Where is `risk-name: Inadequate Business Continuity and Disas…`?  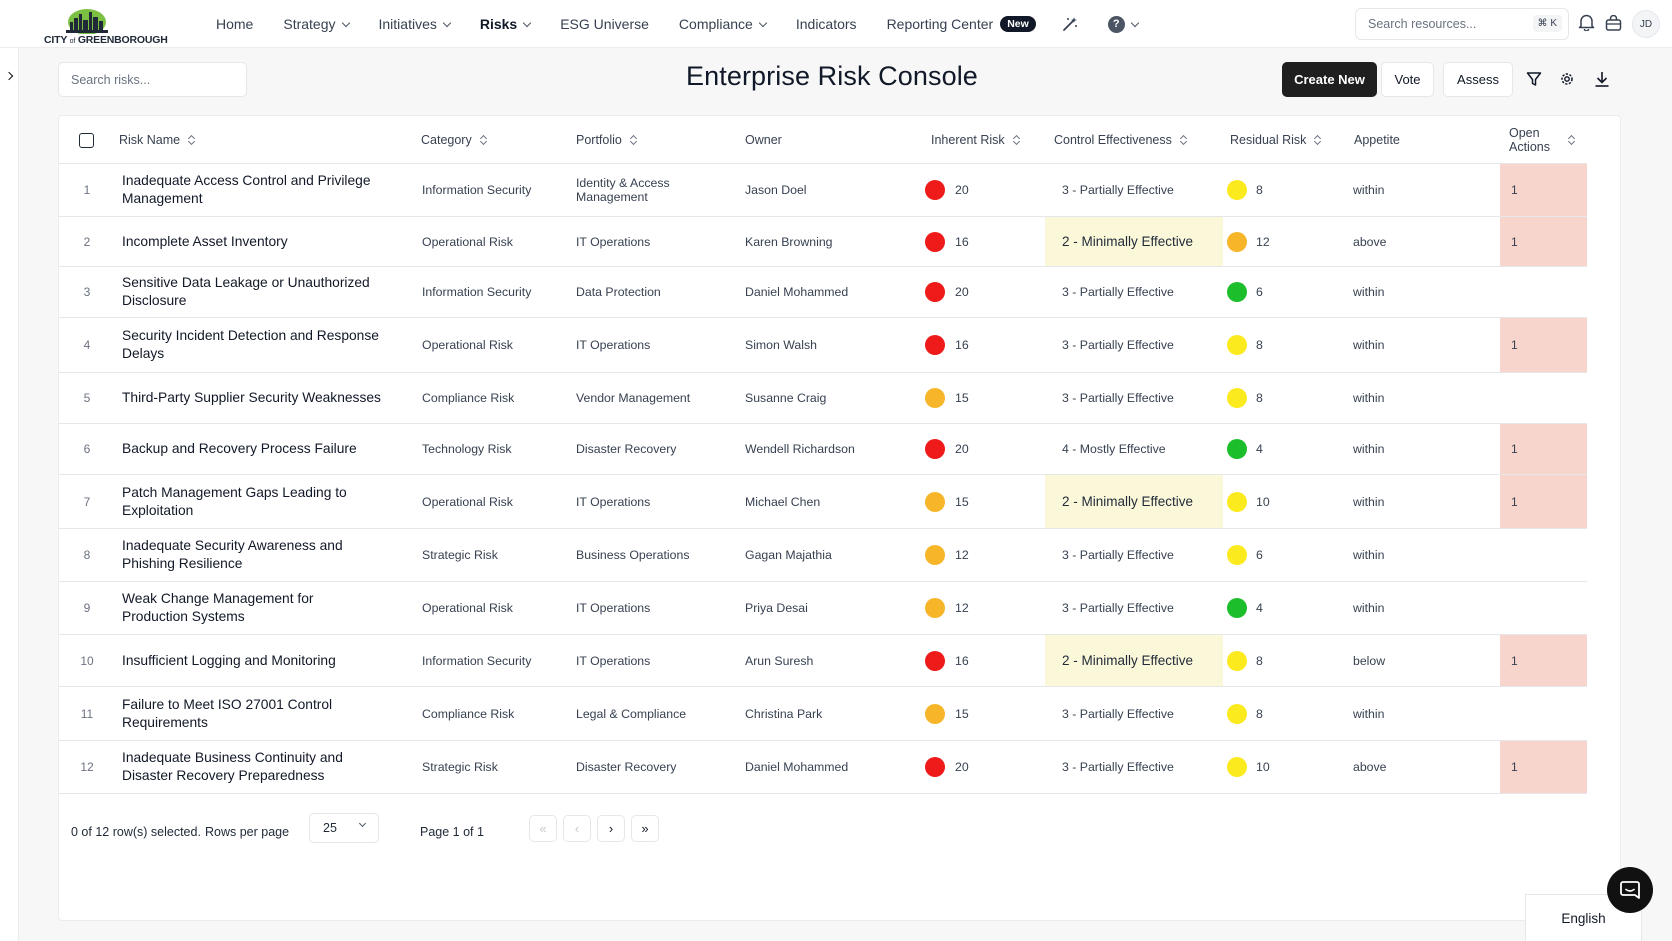 risk-name: Inadequate Business Continuity and Disas… is located at coordinates (232, 766).